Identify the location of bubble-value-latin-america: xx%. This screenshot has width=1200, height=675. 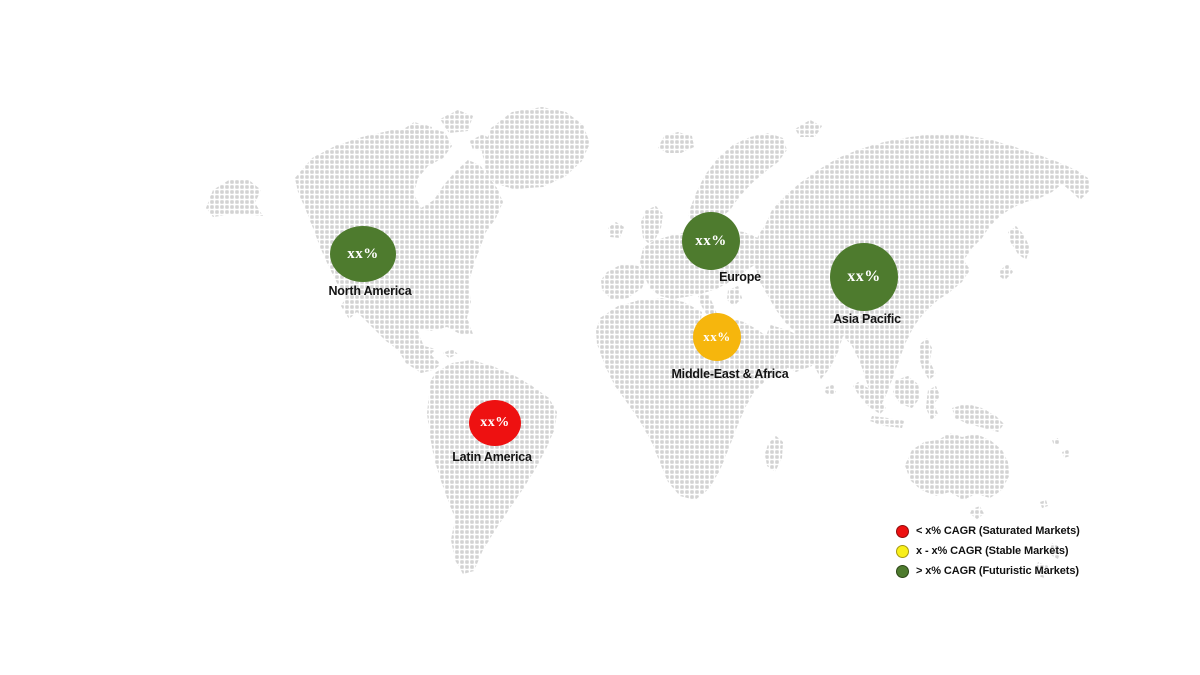
(495, 422).